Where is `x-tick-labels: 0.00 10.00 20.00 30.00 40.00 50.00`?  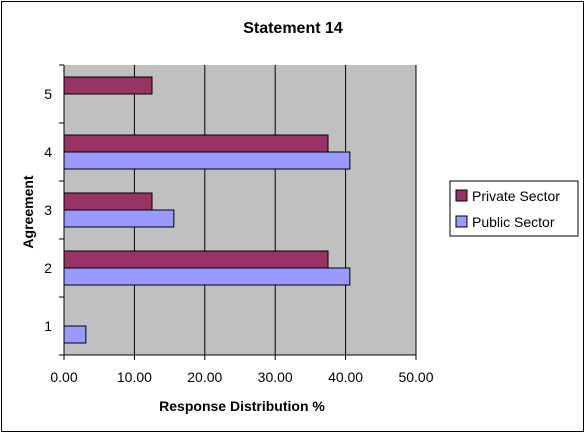 x-tick-labels: 0.00 10.00 20.00 30.00 40.00 50.00 is located at coordinates (241, 377).